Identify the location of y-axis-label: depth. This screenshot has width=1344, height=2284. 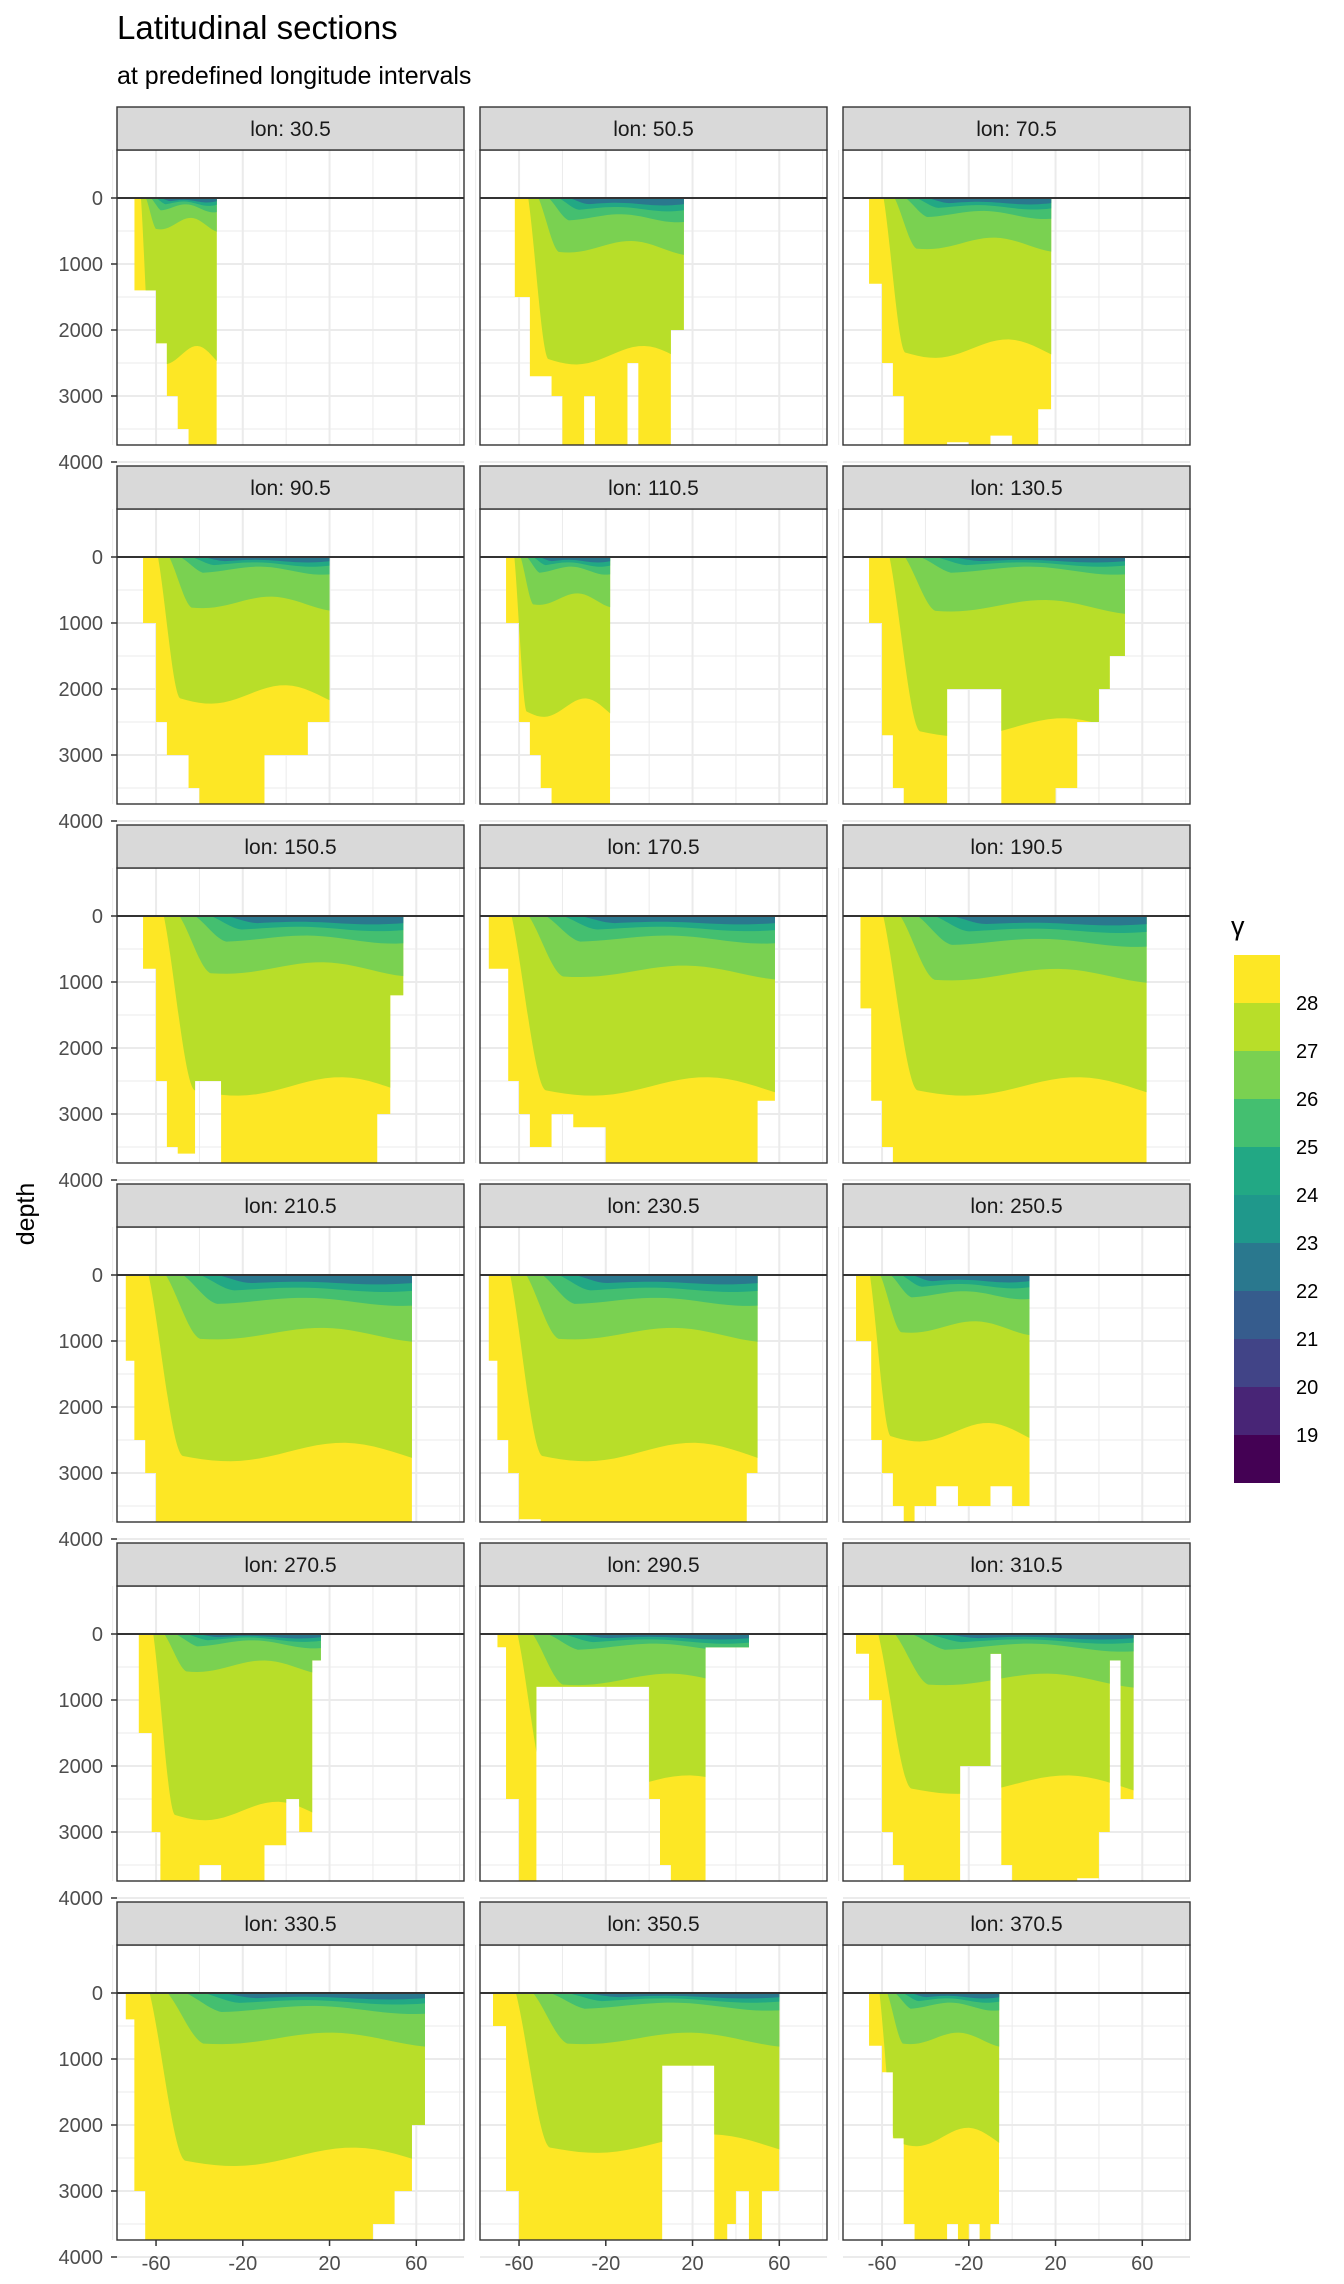
(26, 1214).